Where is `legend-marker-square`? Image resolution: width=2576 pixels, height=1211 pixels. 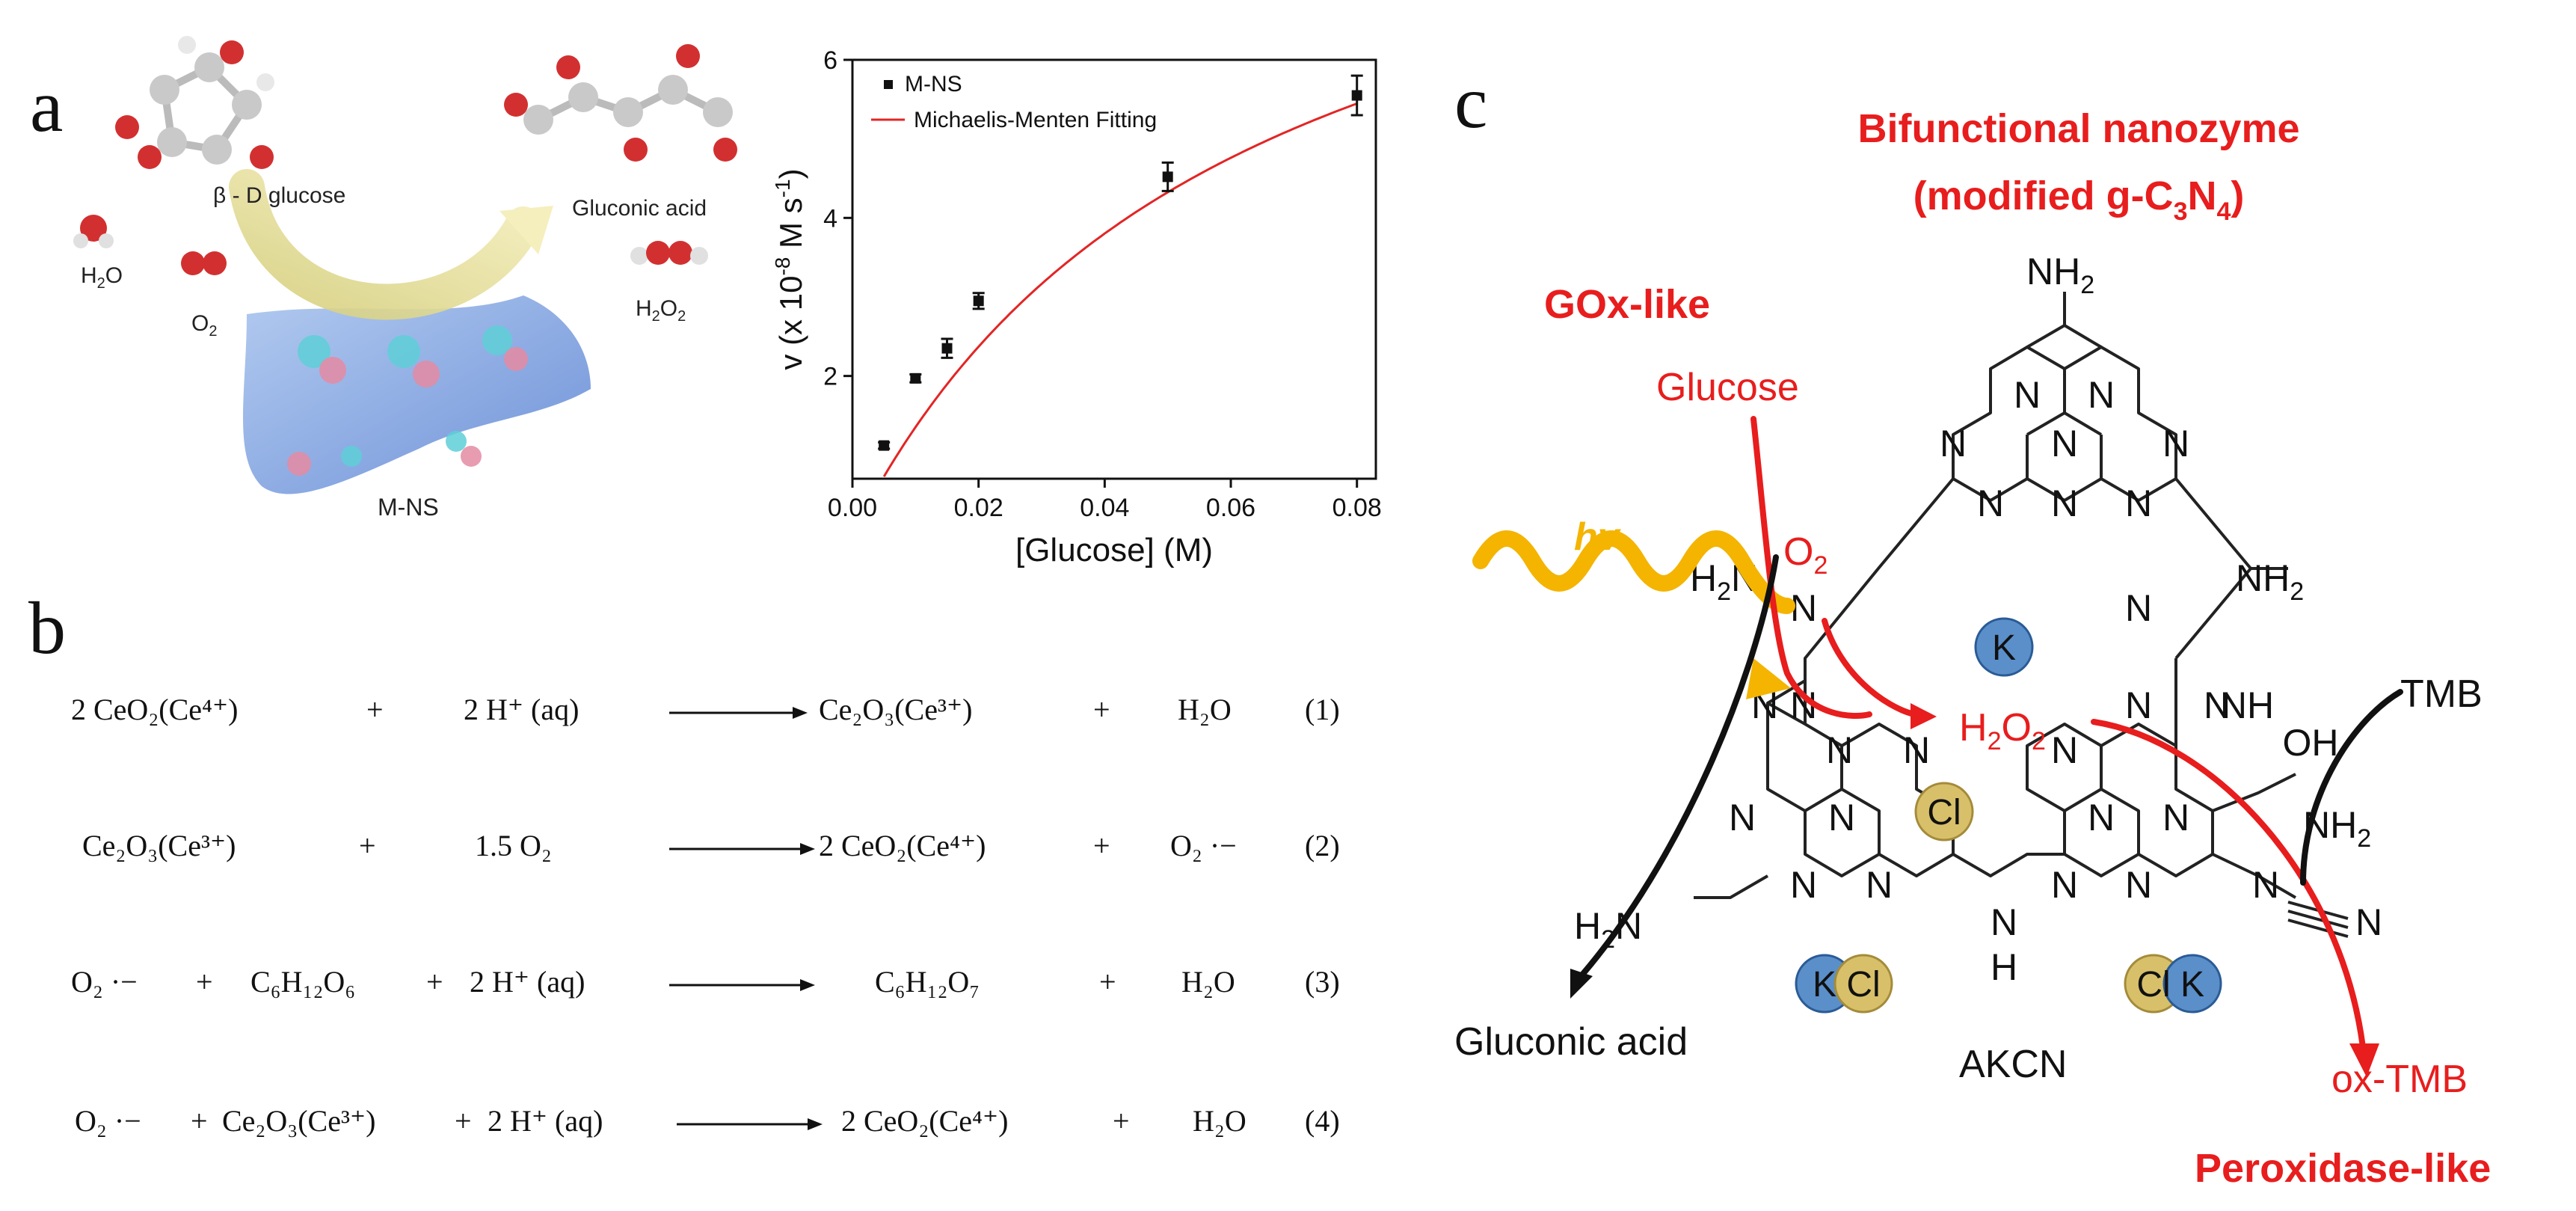 legend-marker-square is located at coordinates (888, 84).